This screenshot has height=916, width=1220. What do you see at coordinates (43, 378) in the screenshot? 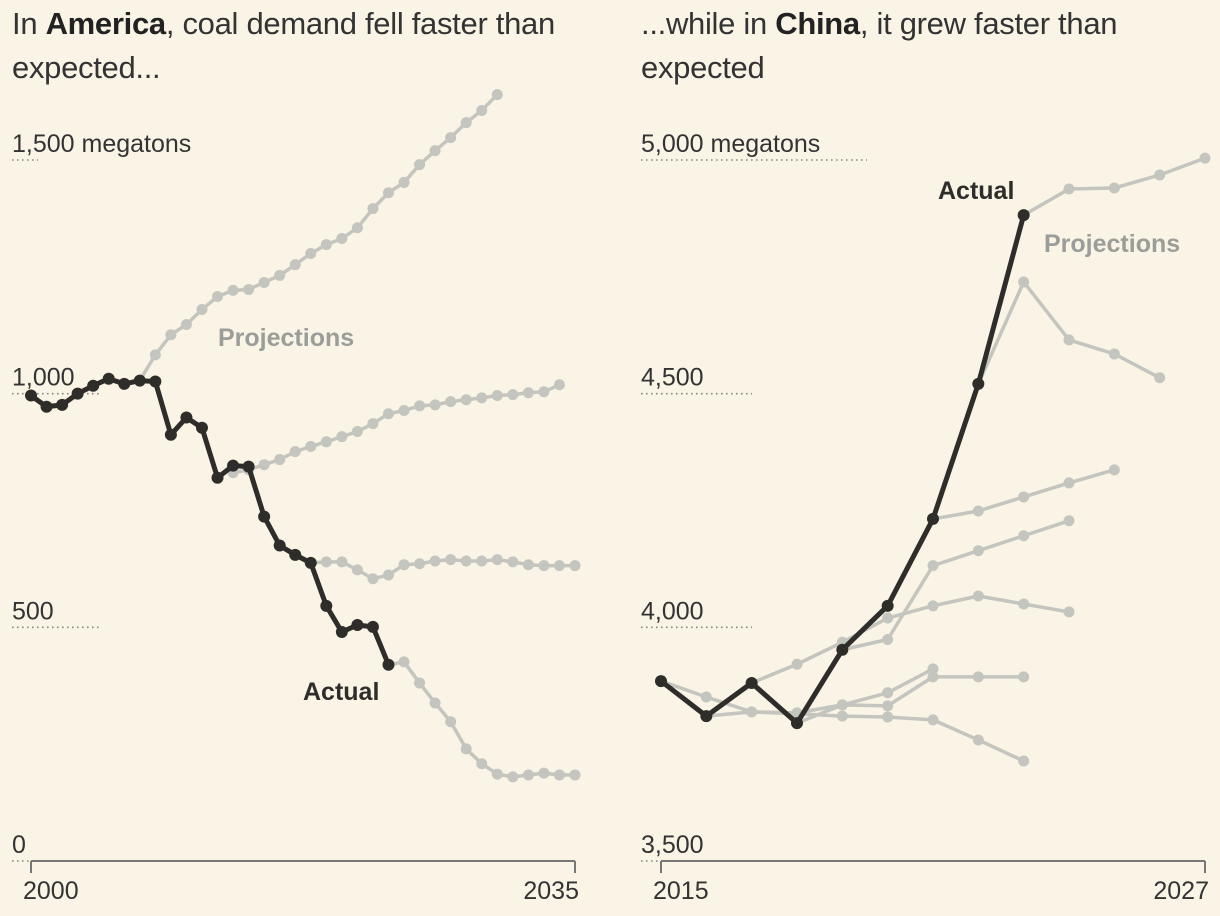
I see `y-tick-label: 1,000` at bounding box center [43, 378].